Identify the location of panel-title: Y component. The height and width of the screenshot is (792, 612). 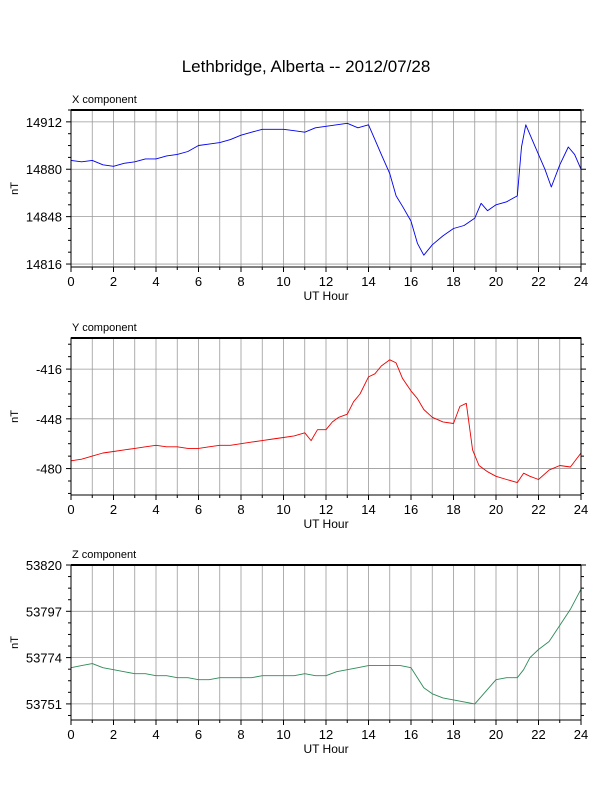
(104, 328).